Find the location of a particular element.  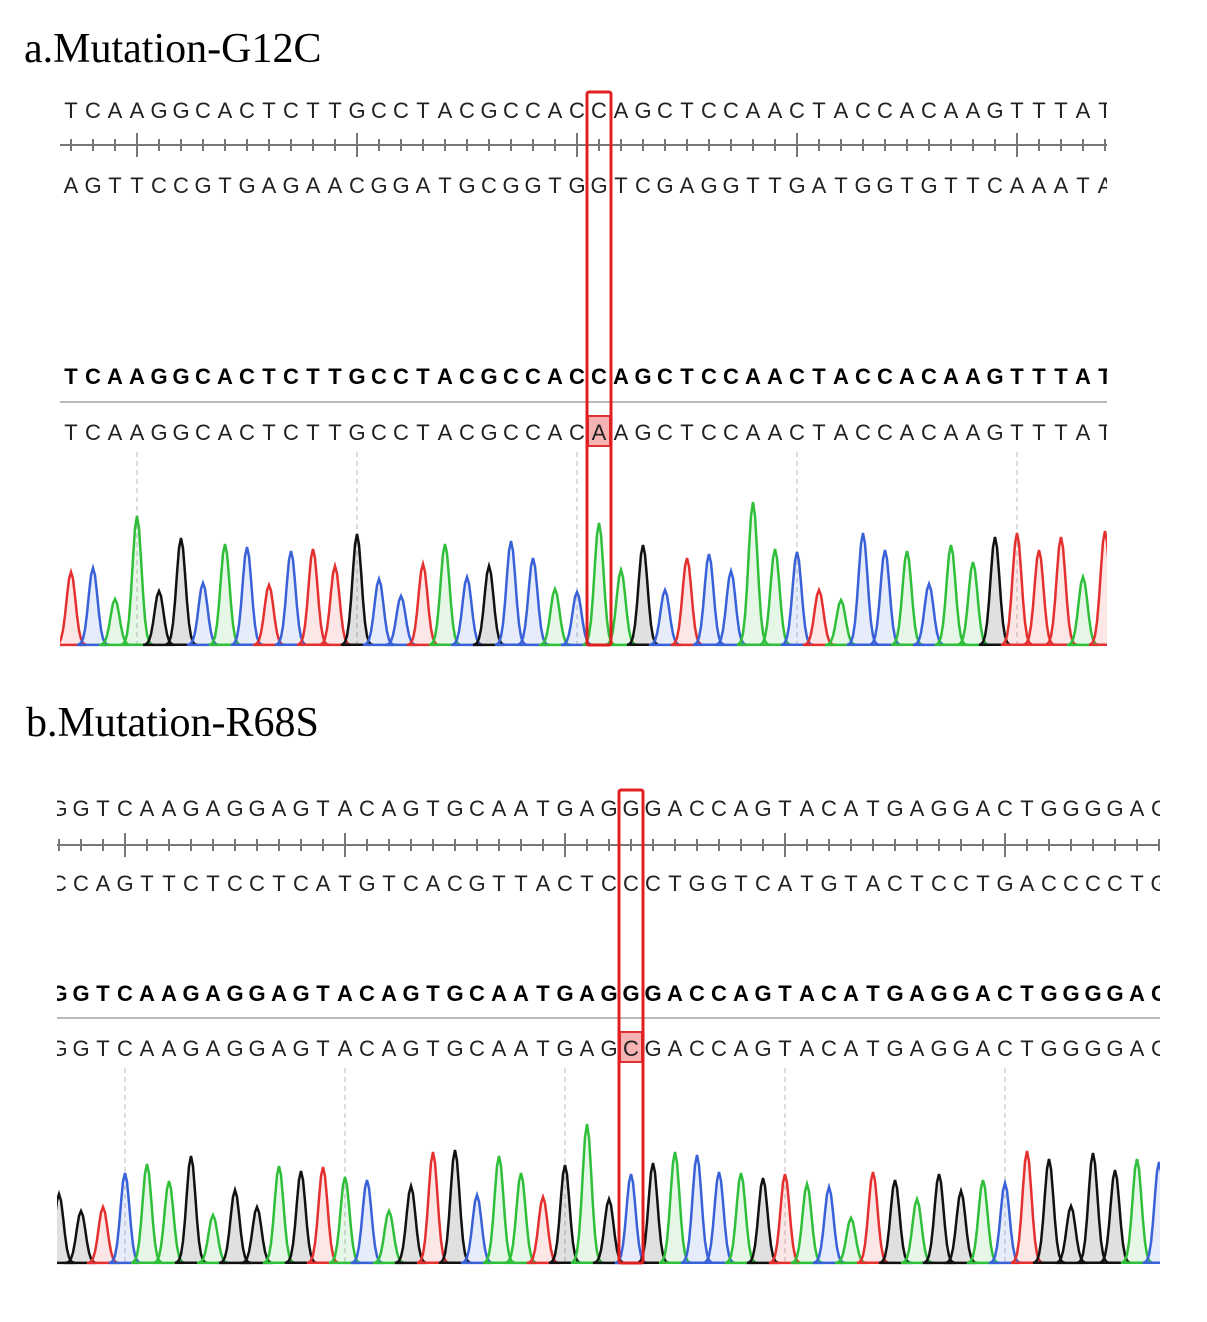

panel-title: b.Mutation-R68S is located at coordinates (172, 723).